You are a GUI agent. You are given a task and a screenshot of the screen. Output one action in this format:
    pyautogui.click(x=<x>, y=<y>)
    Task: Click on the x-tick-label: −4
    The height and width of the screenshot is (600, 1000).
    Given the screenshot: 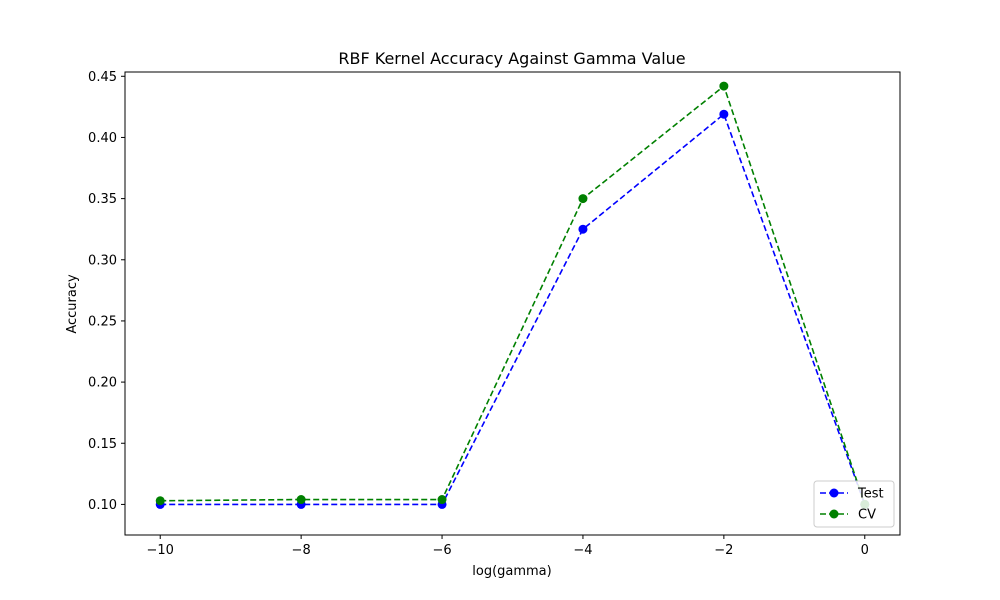 What is the action you would take?
    pyautogui.click(x=582, y=550)
    